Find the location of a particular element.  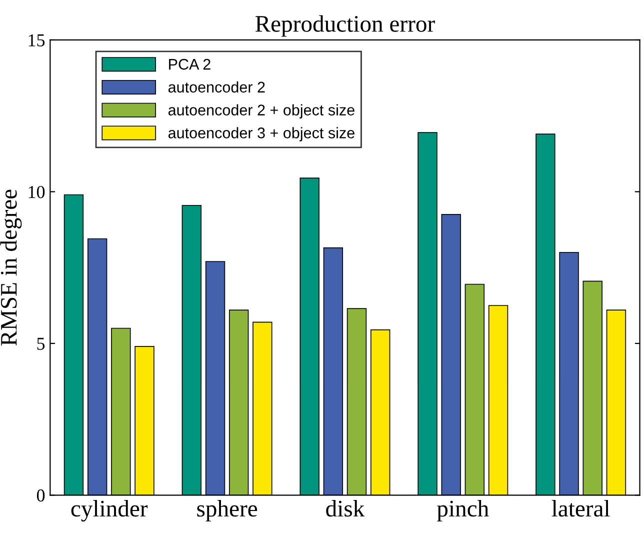

chart-title: Reproduction error is located at coordinates (345, 26).